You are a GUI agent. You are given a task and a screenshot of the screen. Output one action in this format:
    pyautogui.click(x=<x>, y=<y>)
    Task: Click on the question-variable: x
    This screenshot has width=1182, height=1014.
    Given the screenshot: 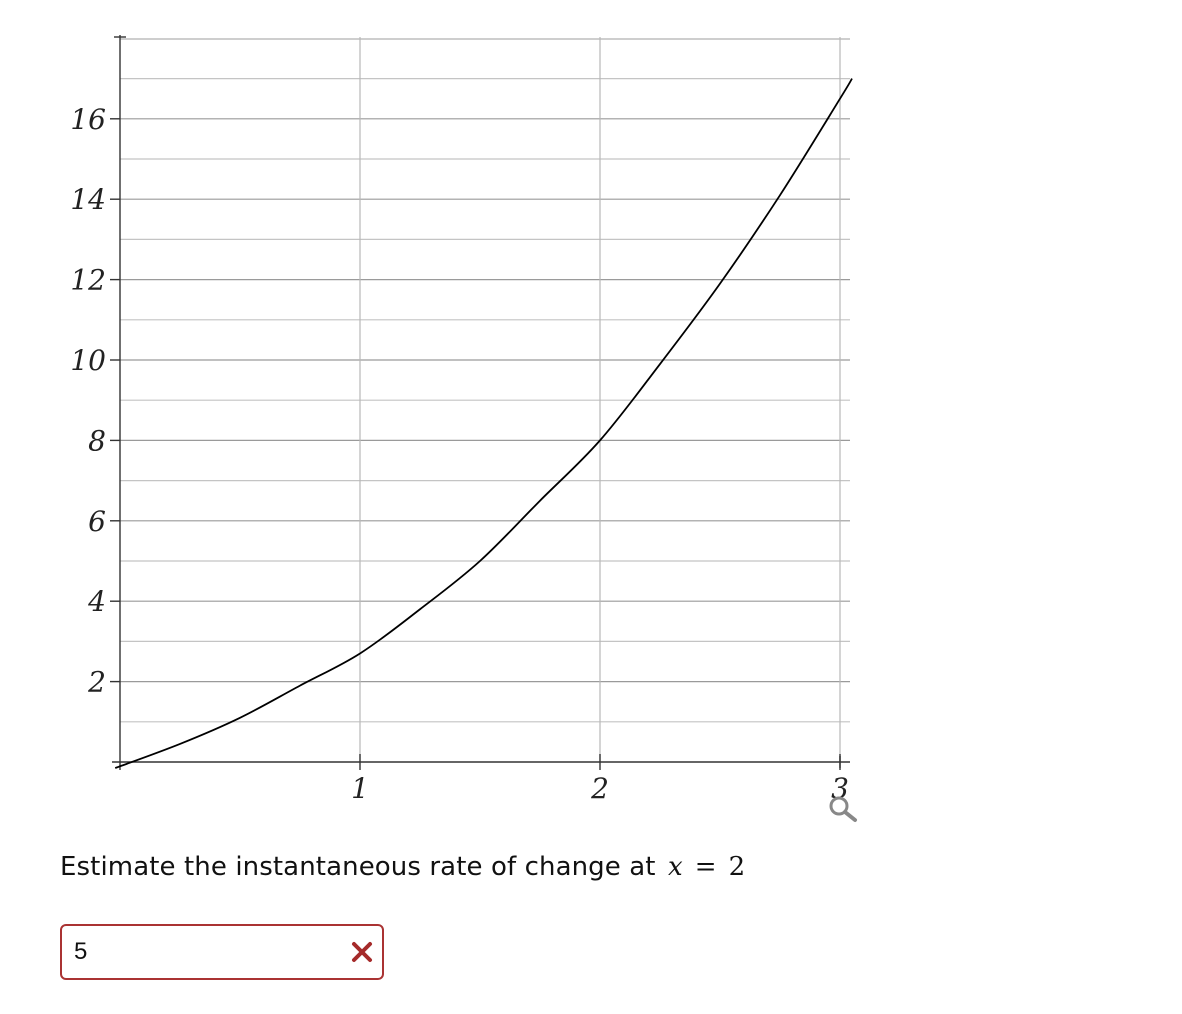 What is the action you would take?
    pyautogui.click(x=675, y=867)
    